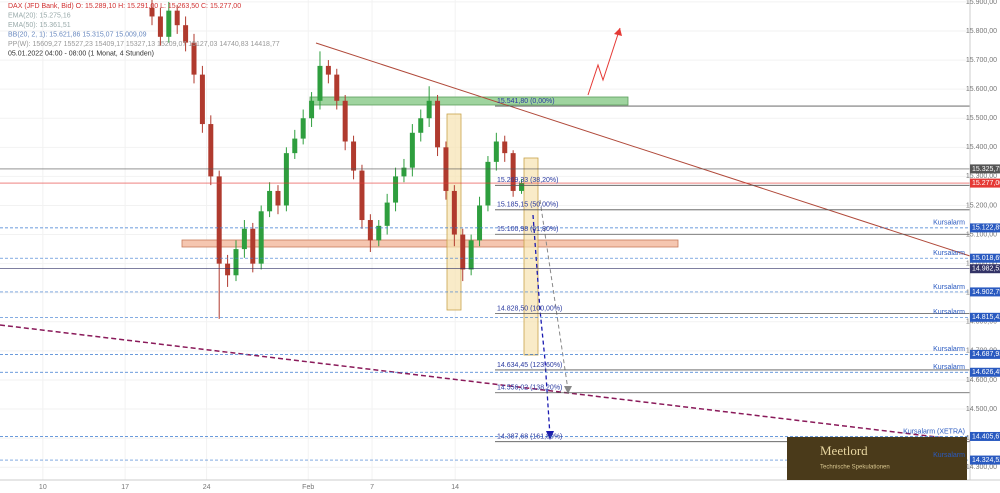  Describe the element at coordinates (531, 256) in the screenshot. I see `highlight-box` at that location.